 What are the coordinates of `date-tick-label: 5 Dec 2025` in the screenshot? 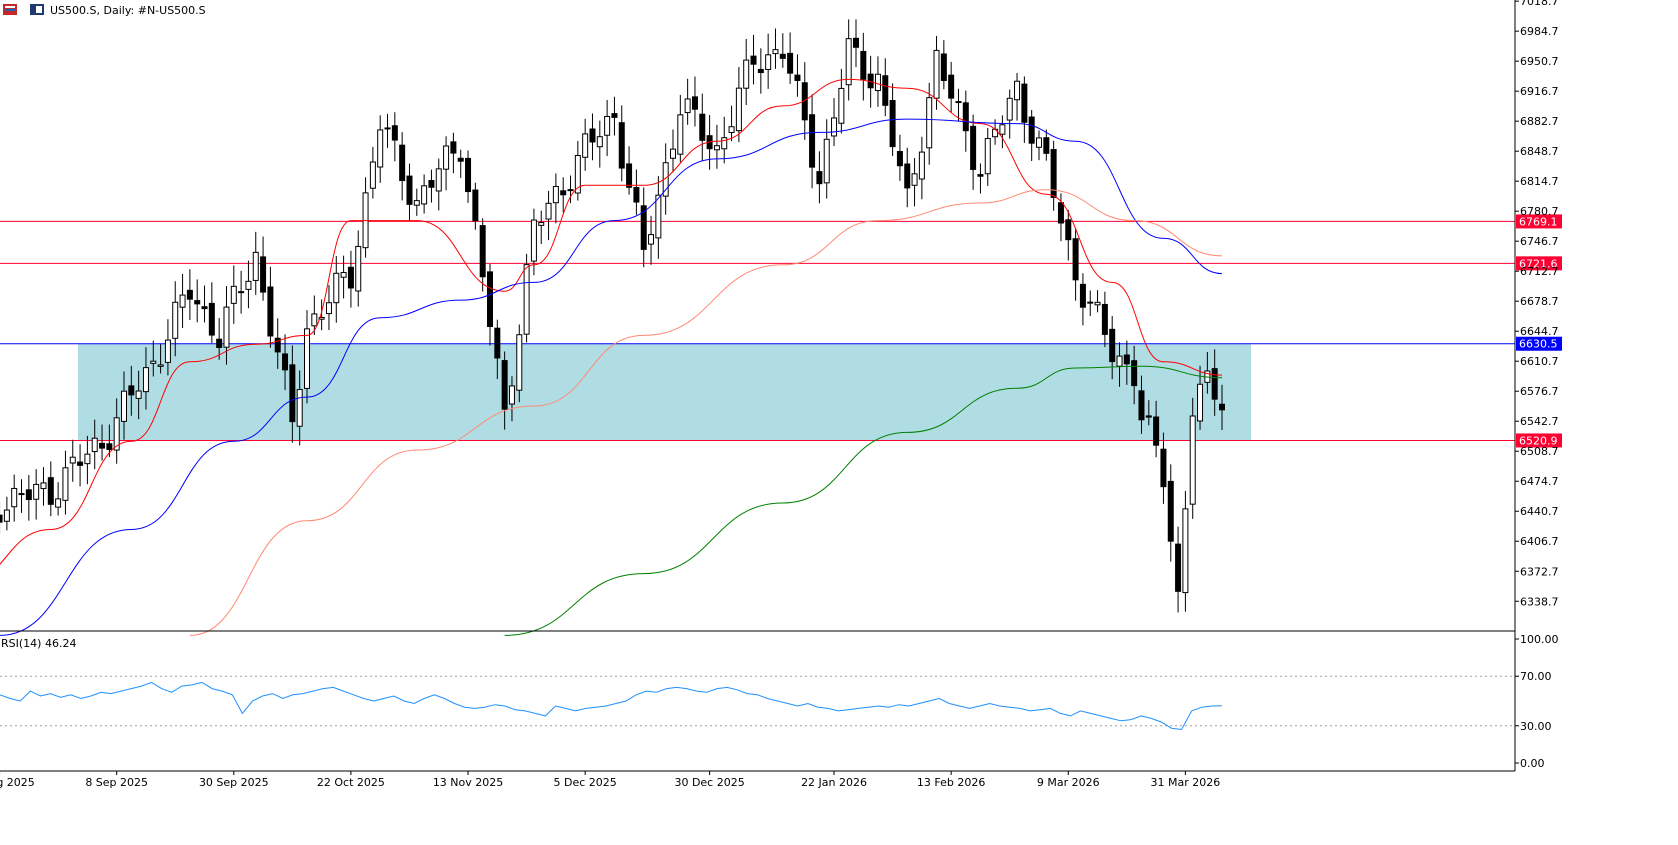 It's located at (585, 782).